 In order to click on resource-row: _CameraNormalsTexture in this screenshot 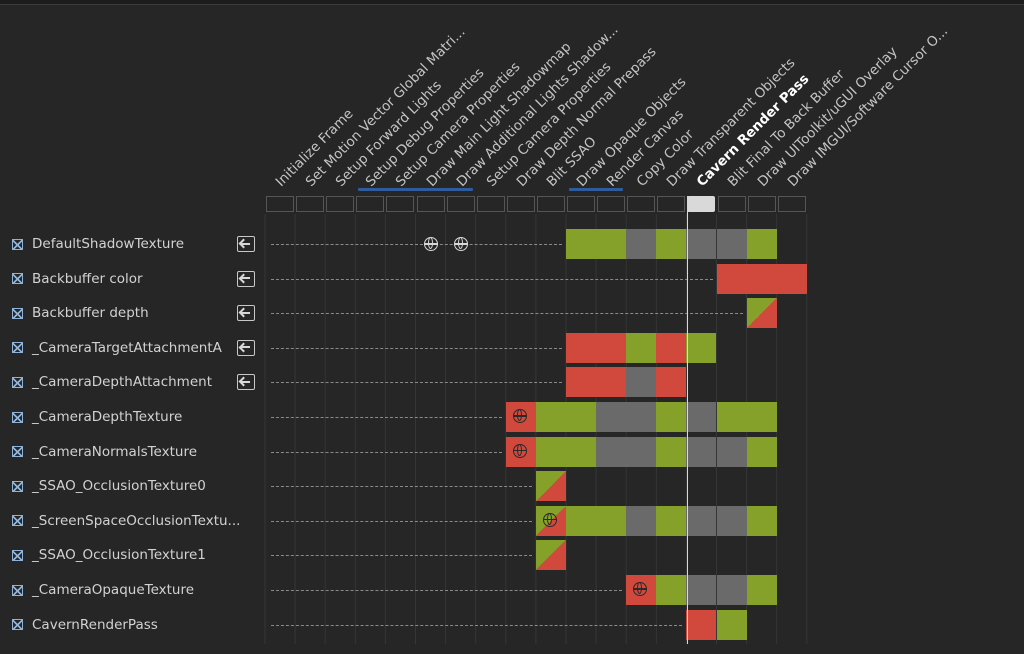, I will do `click(104, 452)`.